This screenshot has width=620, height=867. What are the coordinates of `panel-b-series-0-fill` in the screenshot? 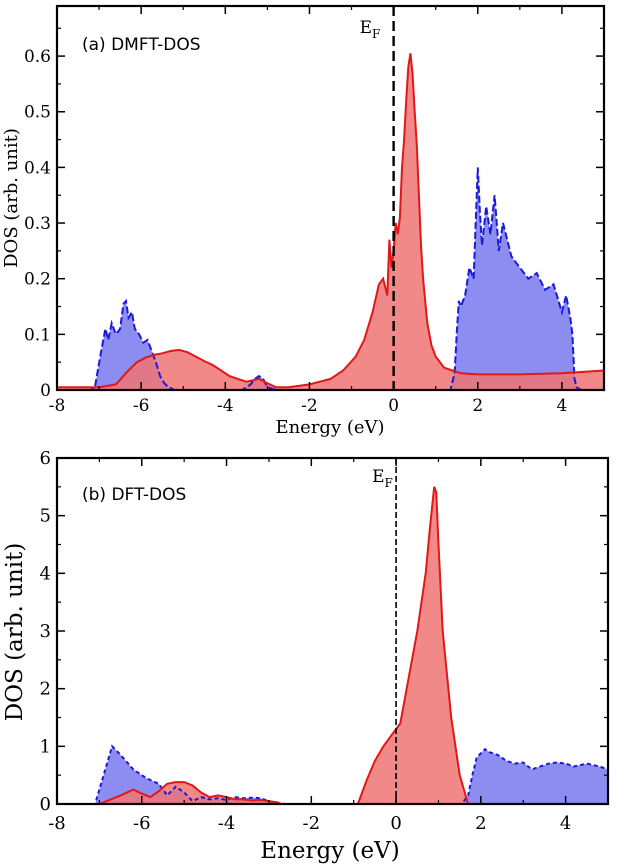 It's located at (332, 775).